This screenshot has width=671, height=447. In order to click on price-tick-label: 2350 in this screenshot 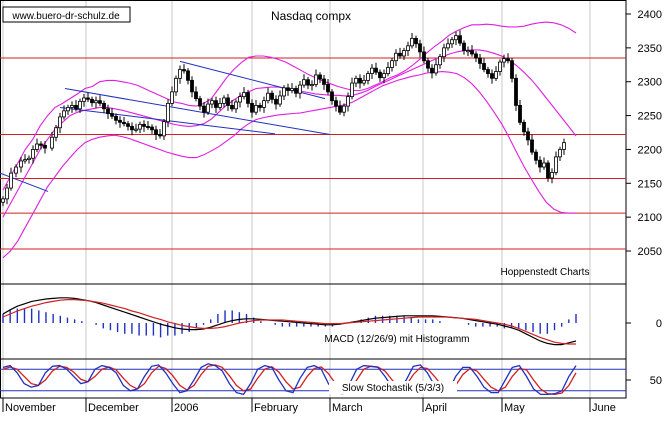, I will do `click(650, 49)`.